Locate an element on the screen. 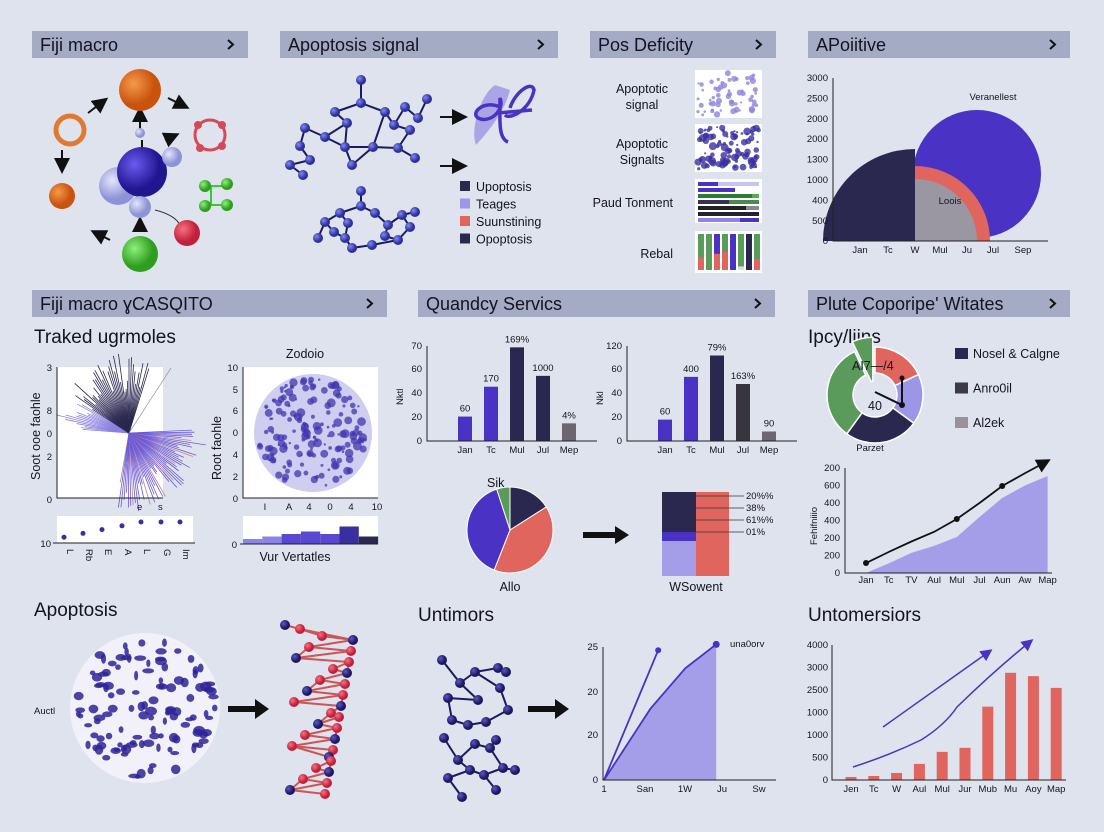 This screenshot has width=1104, height=832. section-title: Untomersiors is located at coordinates (864, 615).